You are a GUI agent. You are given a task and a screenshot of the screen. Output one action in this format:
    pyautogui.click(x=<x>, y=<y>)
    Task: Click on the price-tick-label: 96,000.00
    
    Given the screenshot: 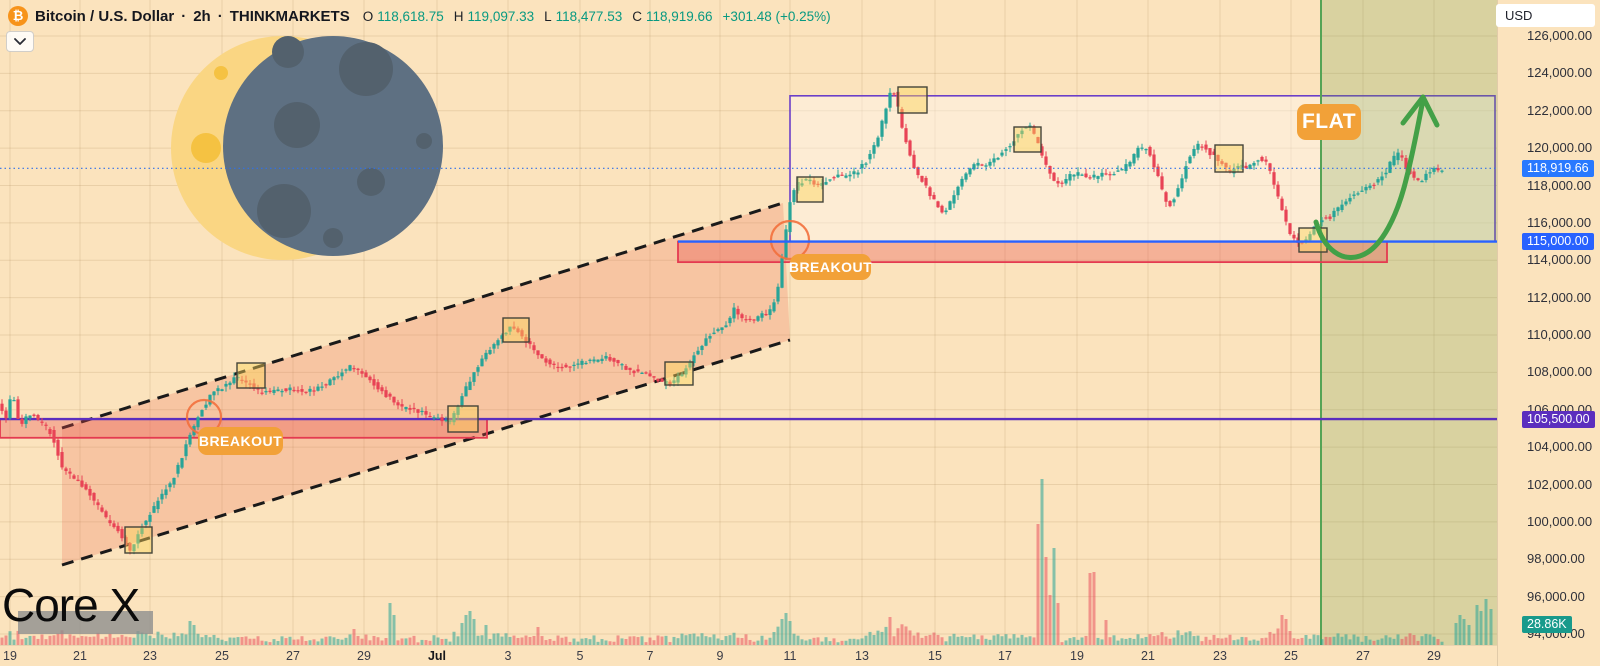 What is the action you would take?
    pyautogui.click(x=1556, y=596)
    